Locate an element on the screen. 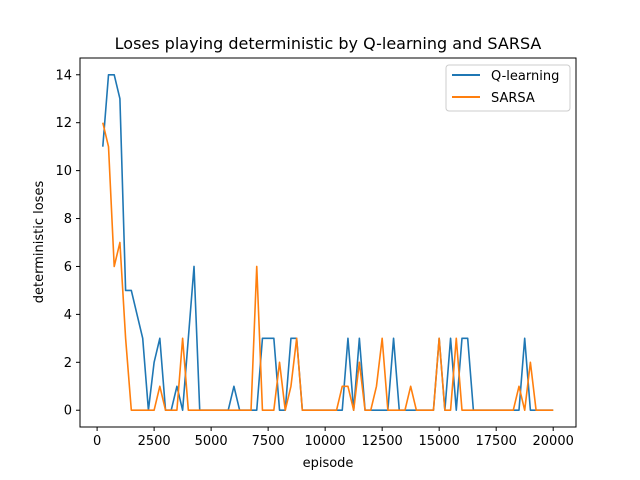 Image resolution: width=640 pixels, height=480 pixels. y-tick-label: 14 is located at coordinates (63, 75).